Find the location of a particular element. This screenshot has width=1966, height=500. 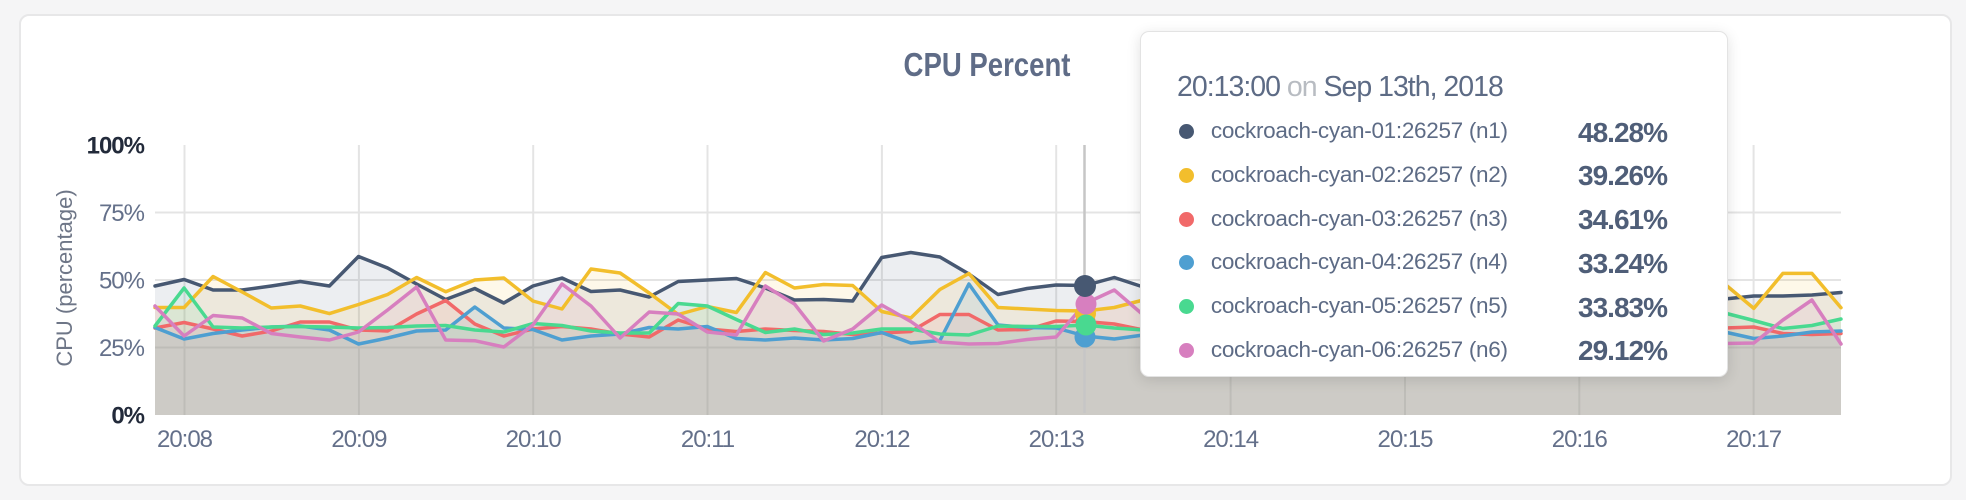

svg-text: 25% is located at coordinates (122, 348).